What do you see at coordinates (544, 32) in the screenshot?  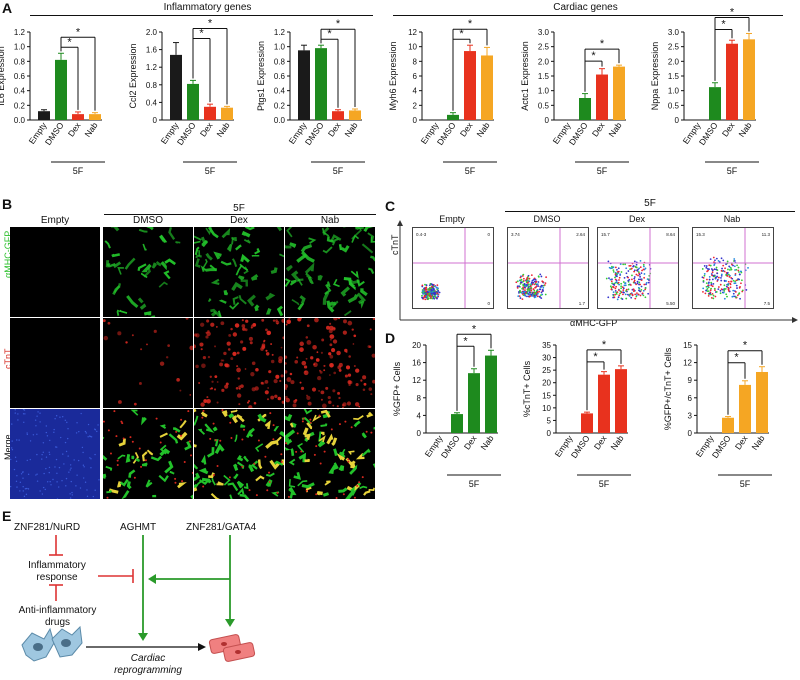 I see `y-tick-label: 3.0` at bounding box center [544, 32].